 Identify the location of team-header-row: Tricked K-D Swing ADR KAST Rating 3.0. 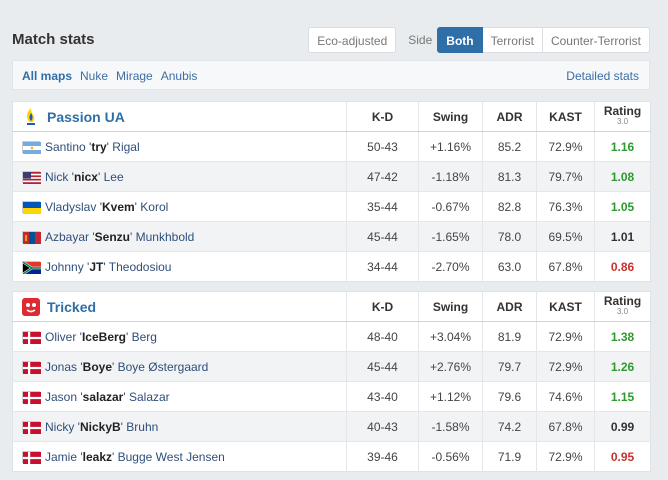
(331, 306).